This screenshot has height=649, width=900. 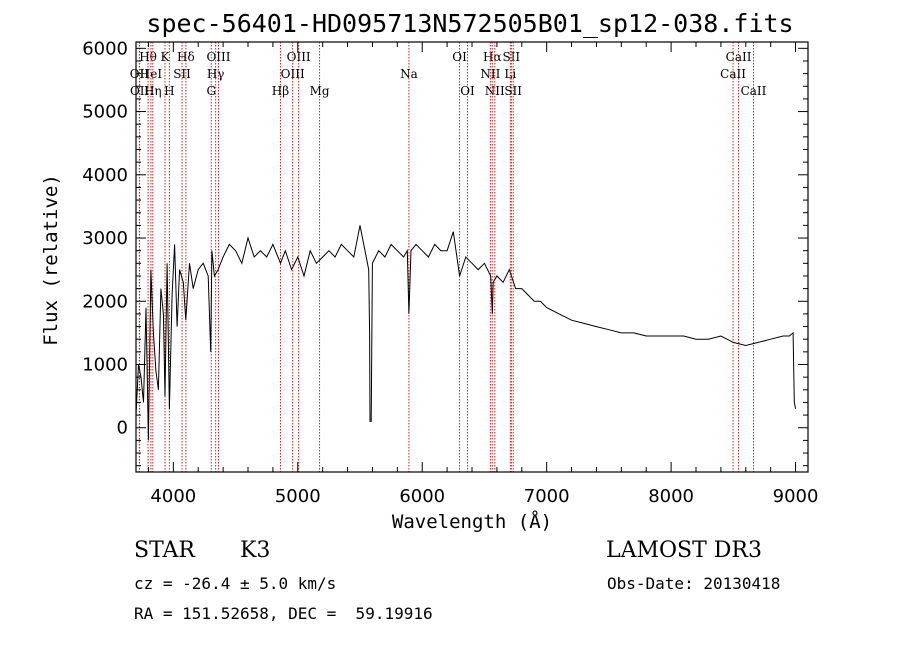 I want to click on line-marker-label-10: Hγ, so click(x=216, y=74).